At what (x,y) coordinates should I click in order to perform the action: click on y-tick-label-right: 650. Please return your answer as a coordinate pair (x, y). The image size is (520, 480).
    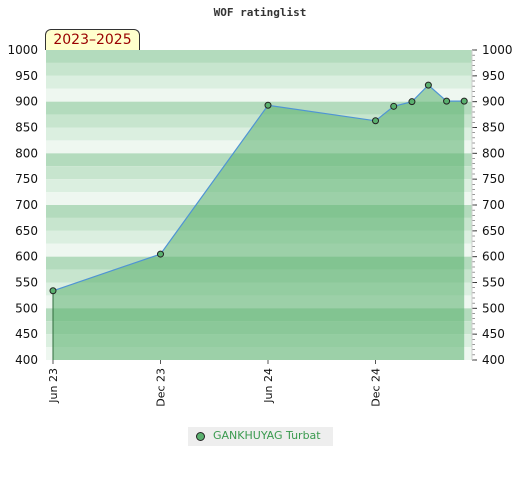
    Looking at the image, I should click on (493, 231).